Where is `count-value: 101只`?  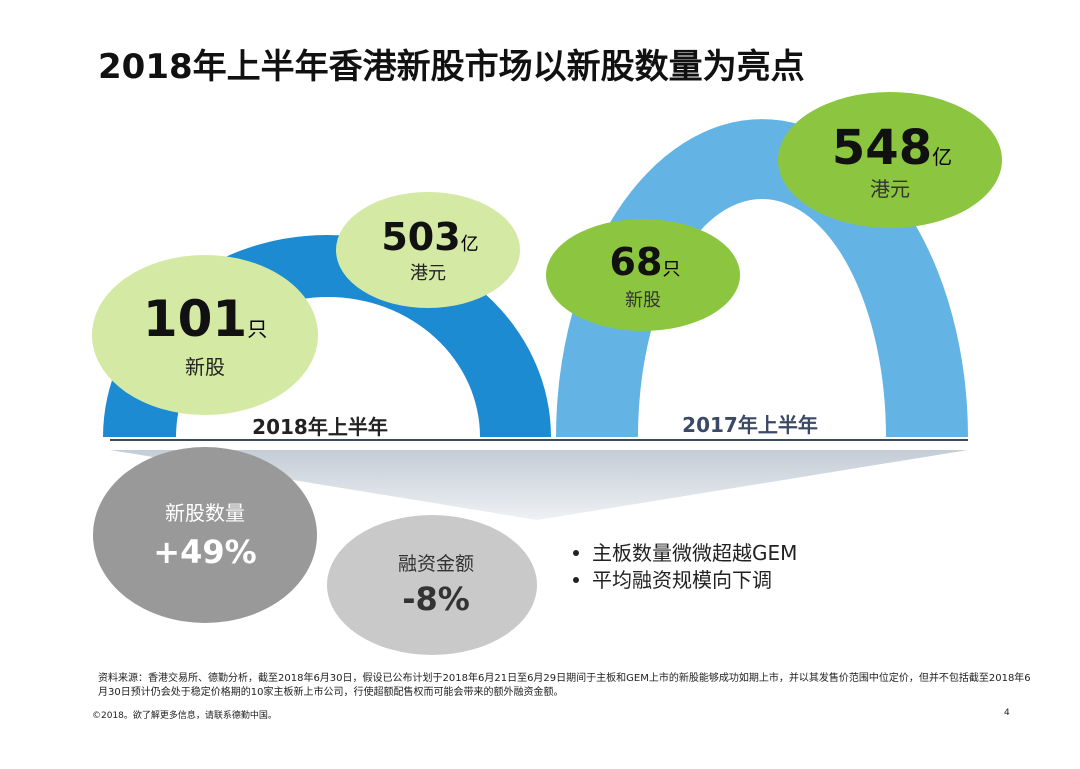
count-value: 101只 is located at coordinates (205, 319).